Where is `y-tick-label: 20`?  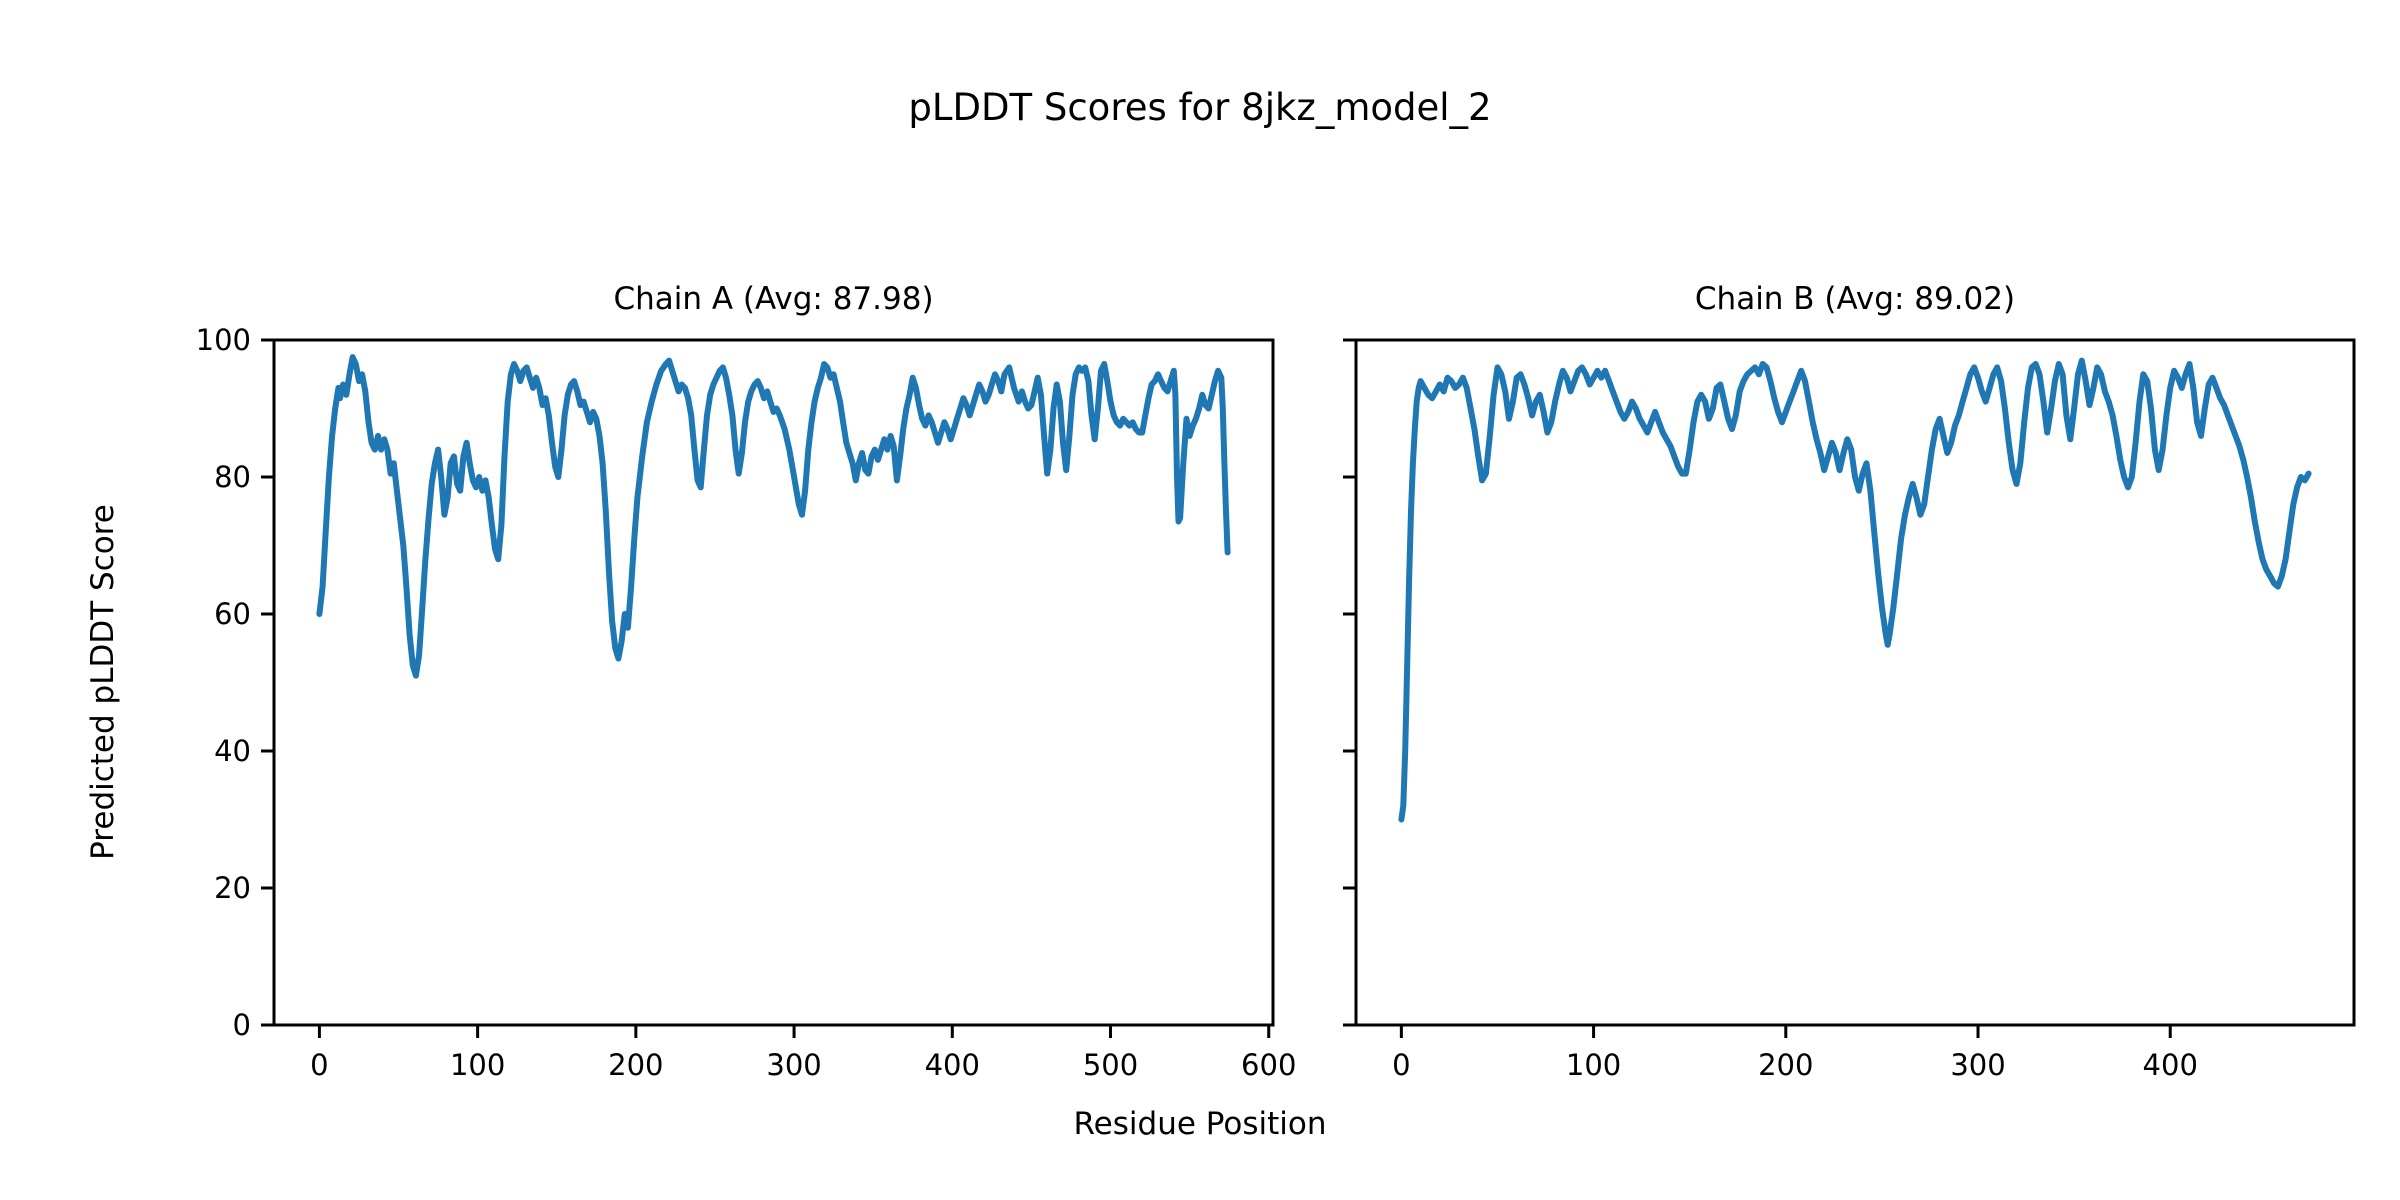 y-tick-label: 20 is located at coordinates (232, 888).